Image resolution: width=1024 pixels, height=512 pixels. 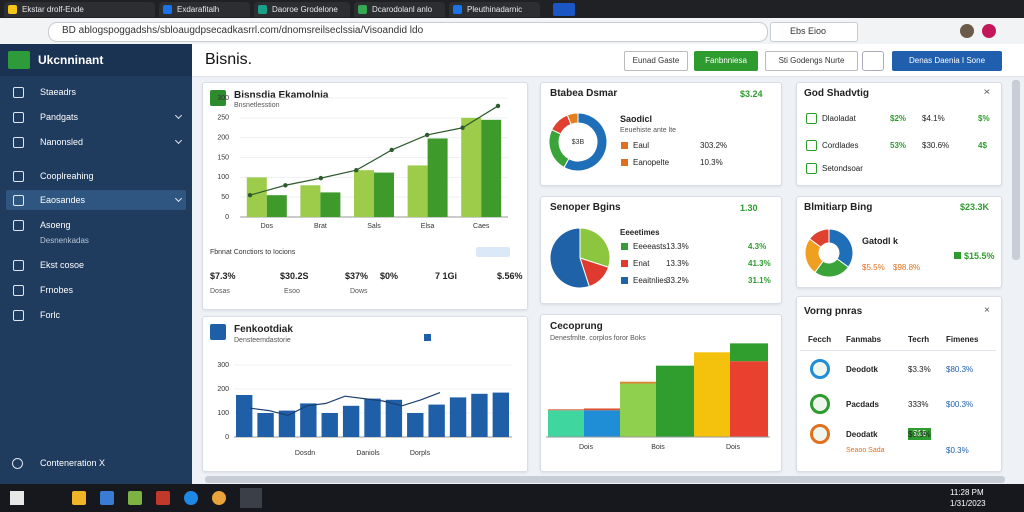 I want to click on search-box, so click(x=814, y=32).